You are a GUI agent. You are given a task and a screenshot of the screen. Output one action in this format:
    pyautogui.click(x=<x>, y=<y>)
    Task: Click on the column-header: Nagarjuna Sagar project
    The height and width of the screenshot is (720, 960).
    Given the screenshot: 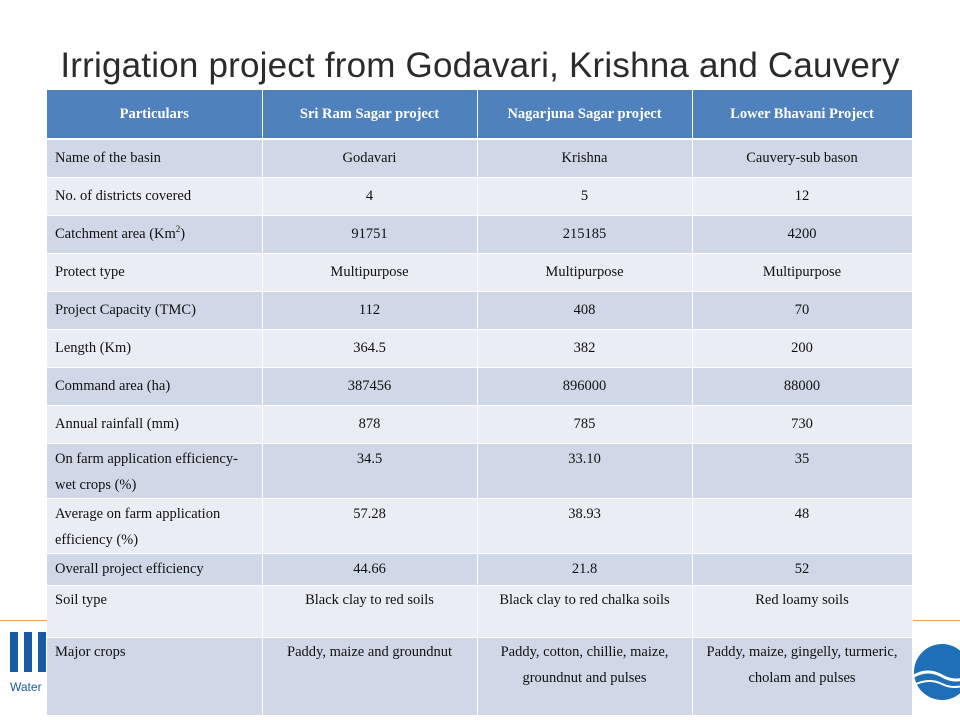 What is the action you would take?
    pyautogui.click(x=585, y=115)
    